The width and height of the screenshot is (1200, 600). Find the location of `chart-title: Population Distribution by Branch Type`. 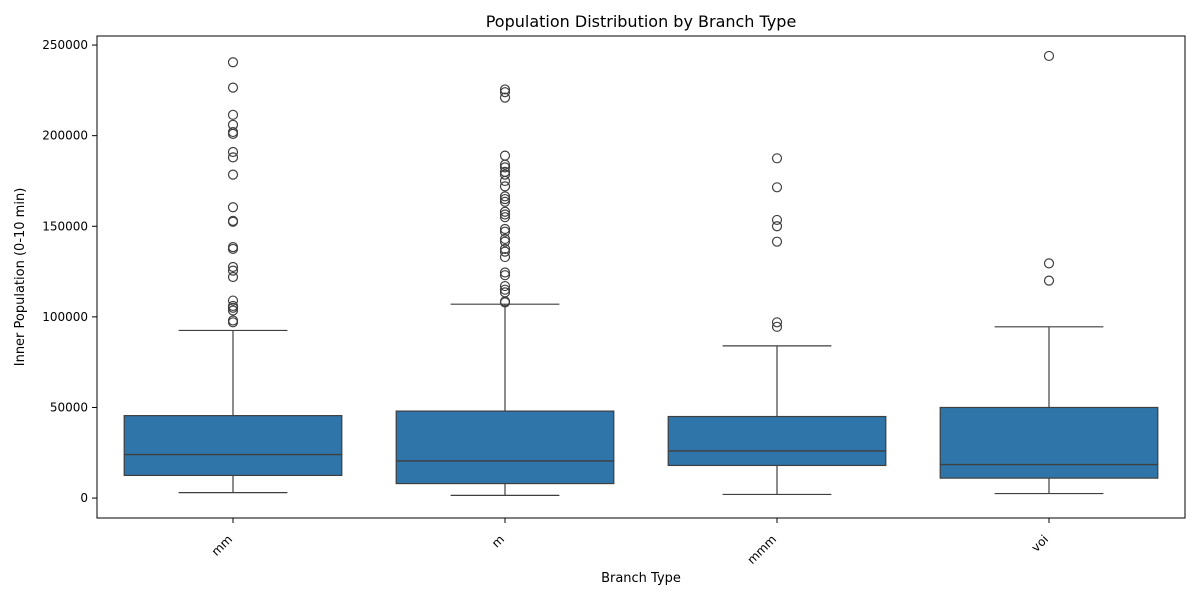

chart-title: Population Distribution by Branch Type is located at coordinates (641, 21).